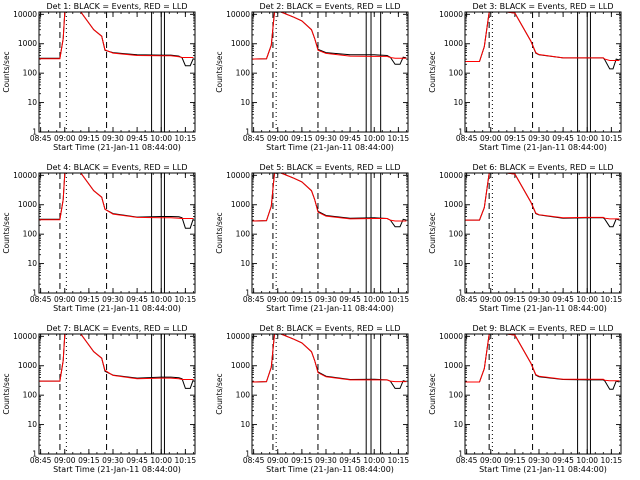 This screenshot has height=480, width=640. What do you see at coordinates (432, 232) in the screenshot?
I see `chart-6-y-axis-label: Counts/sec` at bounding box center [432, 232].